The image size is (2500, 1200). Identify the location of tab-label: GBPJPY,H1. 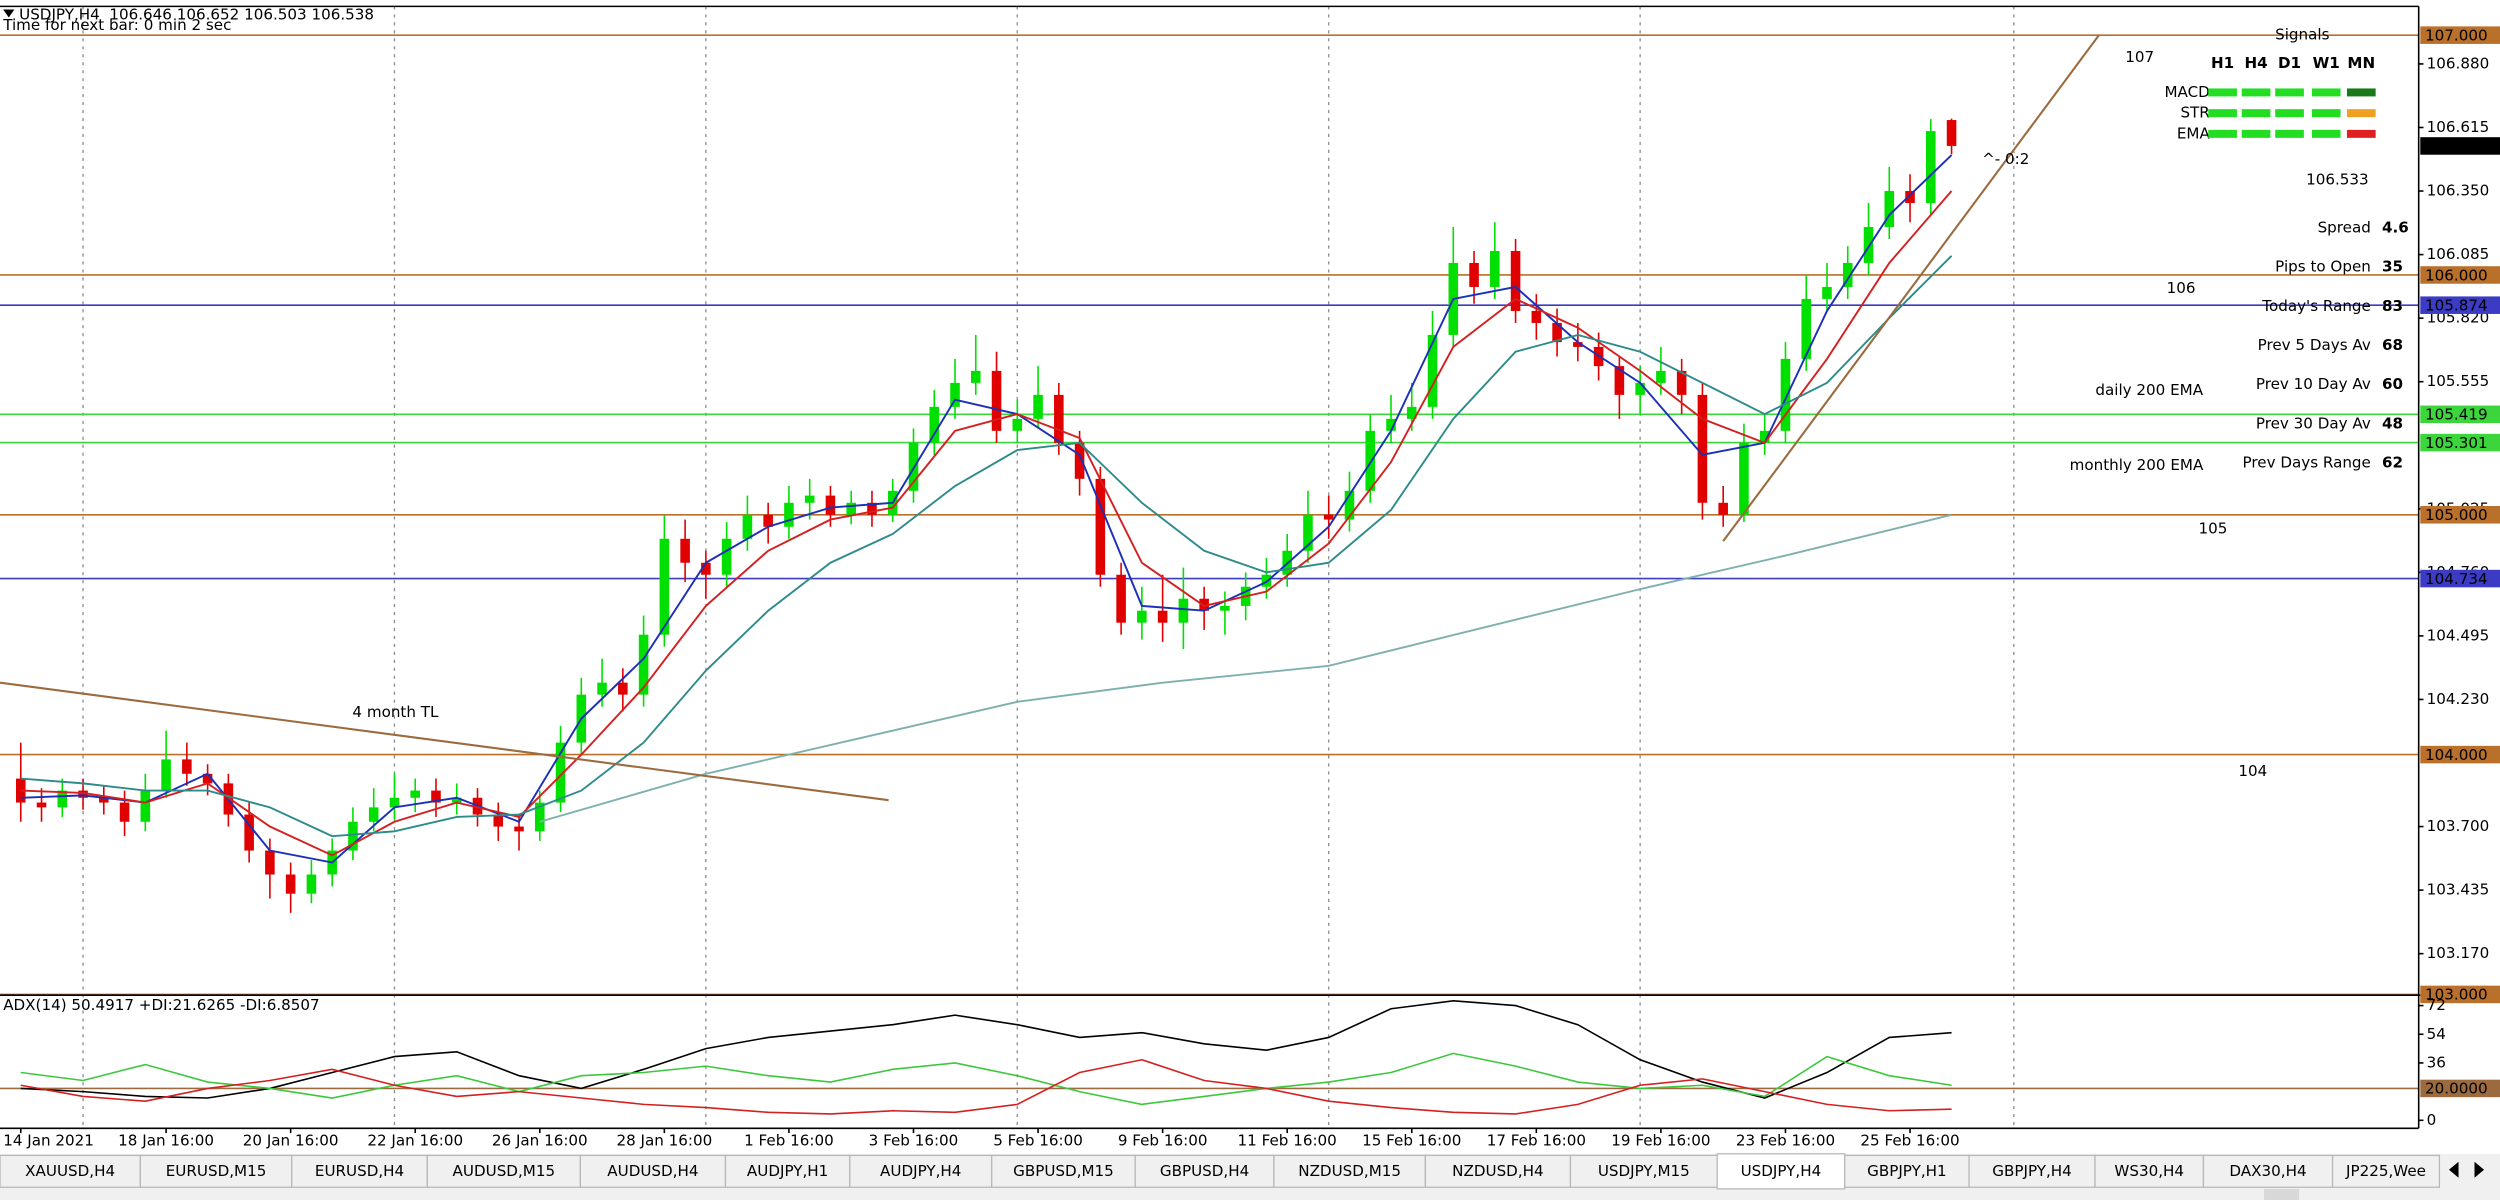
(1907, 1171).